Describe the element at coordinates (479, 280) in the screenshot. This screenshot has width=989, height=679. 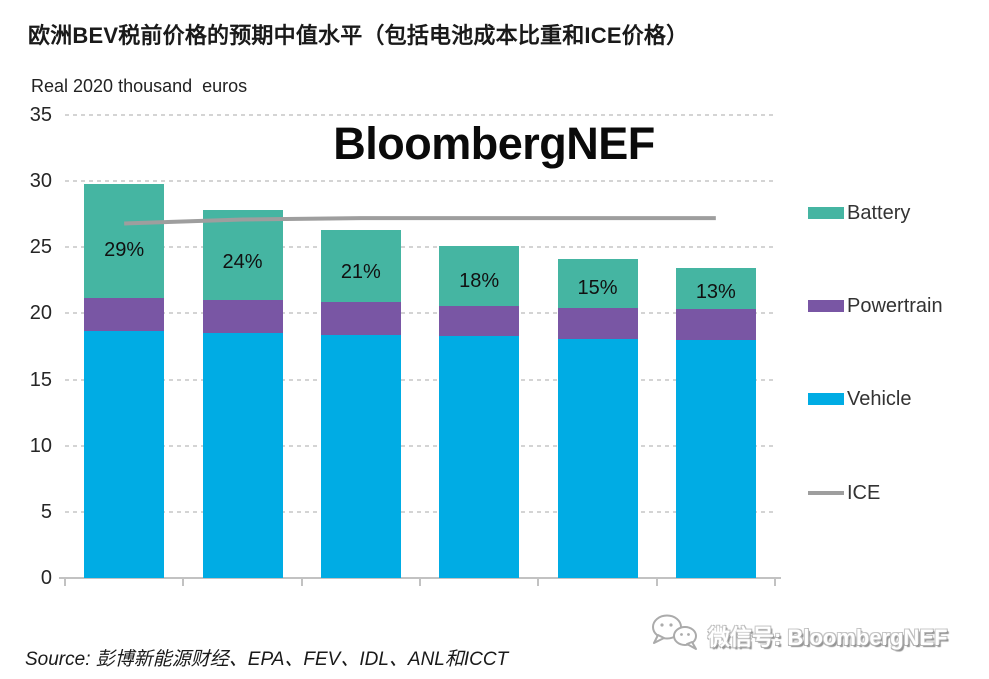
I see `battery-share-label: 18%` at that location.